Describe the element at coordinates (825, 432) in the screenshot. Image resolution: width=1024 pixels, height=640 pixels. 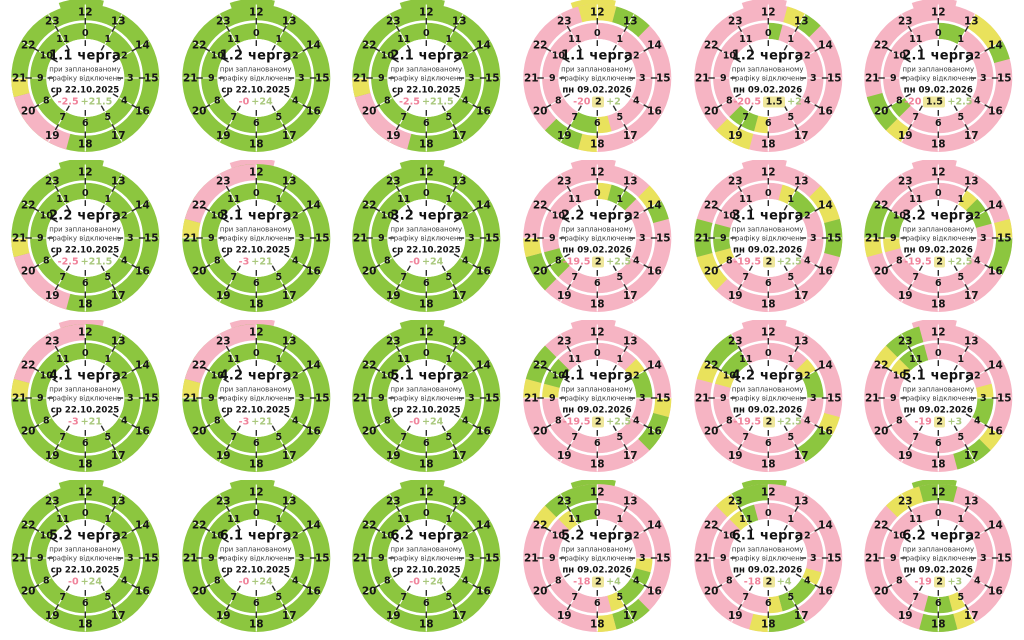
I see `hour-label: 16` at that location.